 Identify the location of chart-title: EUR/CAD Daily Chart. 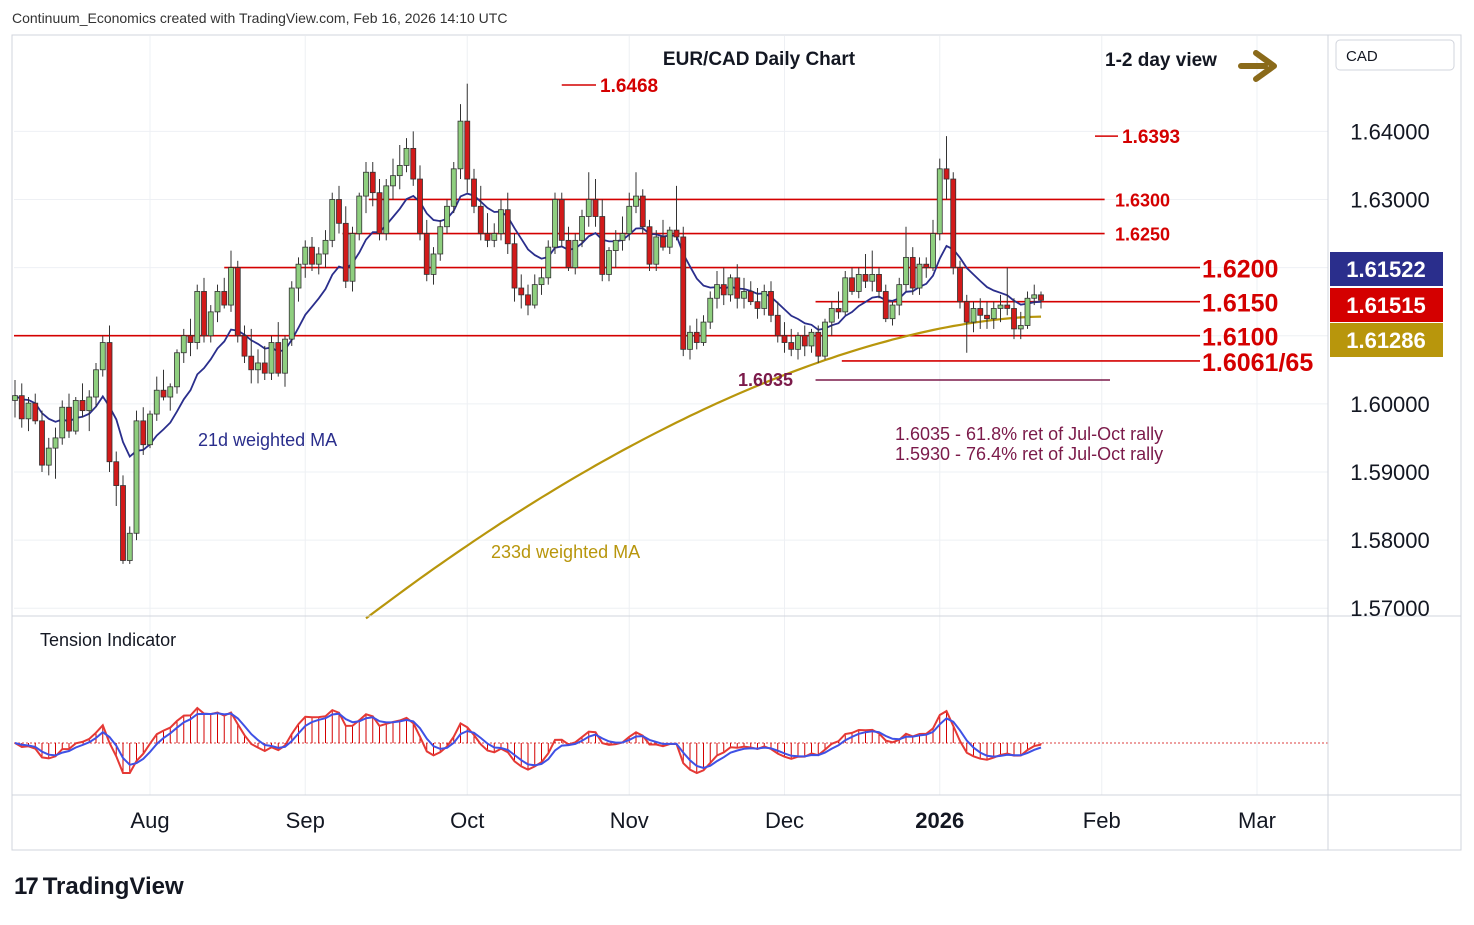
(759, 59).